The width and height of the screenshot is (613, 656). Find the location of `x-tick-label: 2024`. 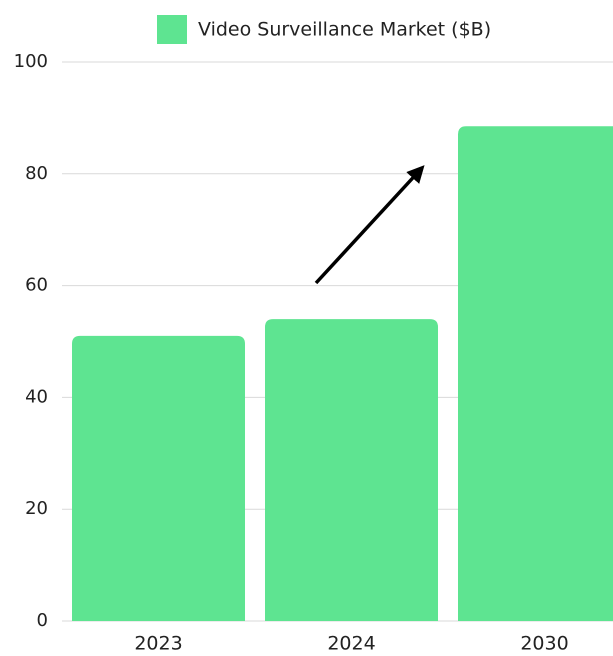

x-tick-label: 2024 is located at coordinates (351, 644).